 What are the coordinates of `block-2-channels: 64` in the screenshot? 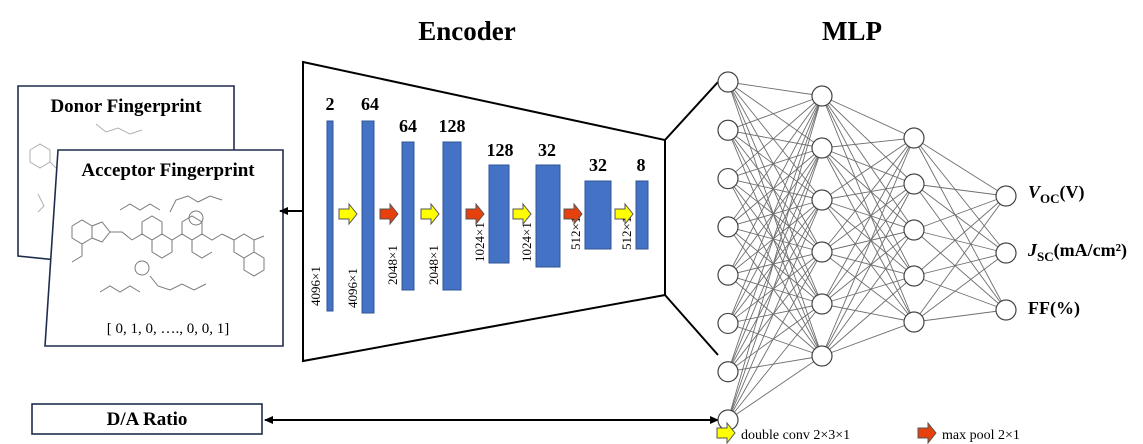 It's located at (370, 104).